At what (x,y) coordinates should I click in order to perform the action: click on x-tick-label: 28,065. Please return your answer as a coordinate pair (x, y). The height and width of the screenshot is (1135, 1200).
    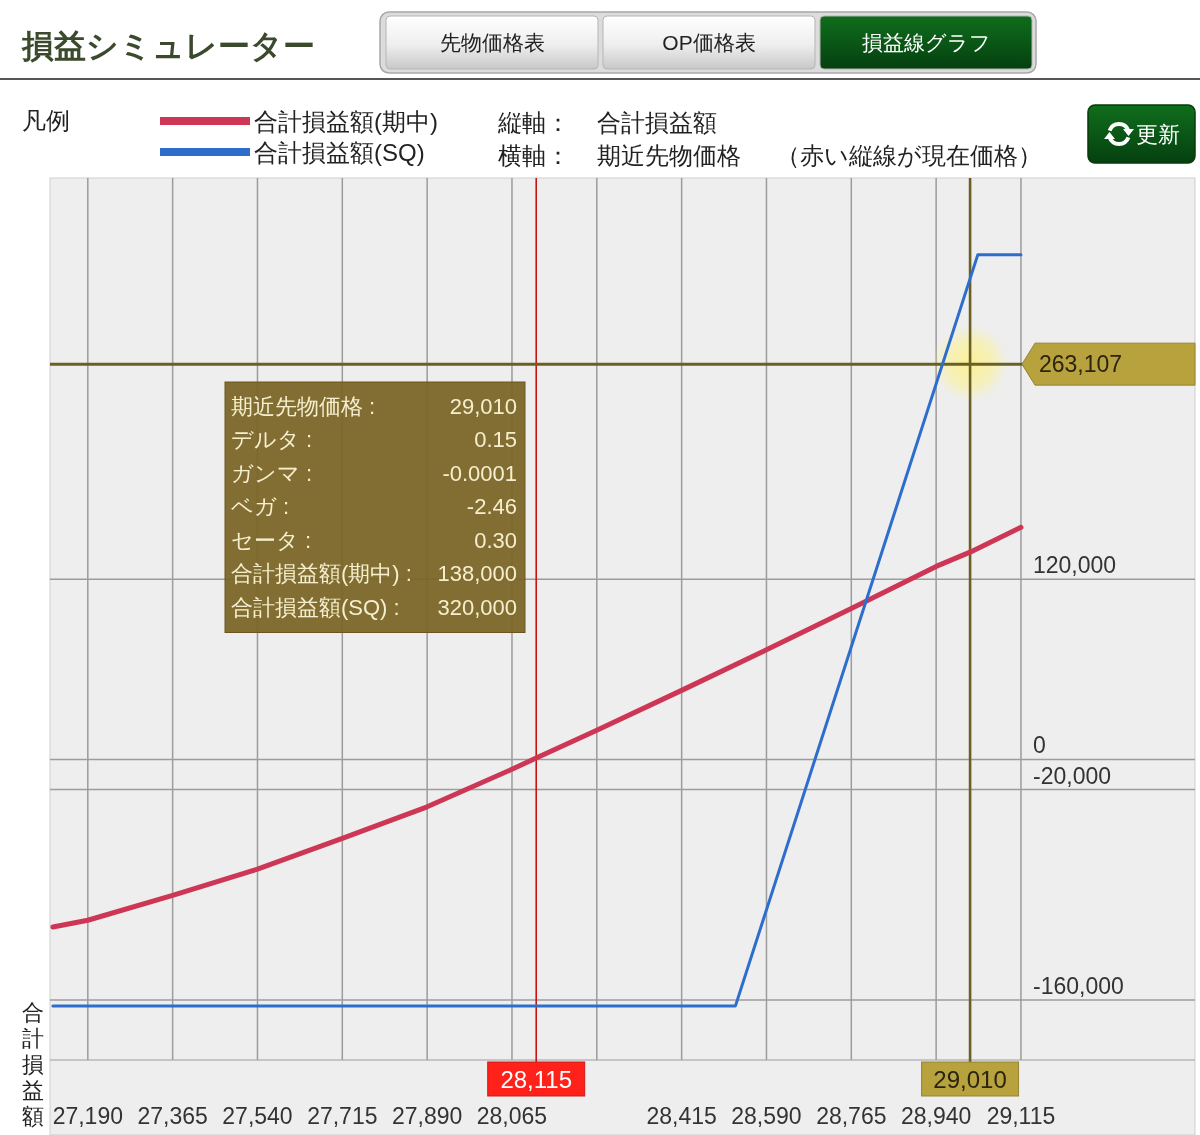
    Looking at the image, I should click on (512, 1116).